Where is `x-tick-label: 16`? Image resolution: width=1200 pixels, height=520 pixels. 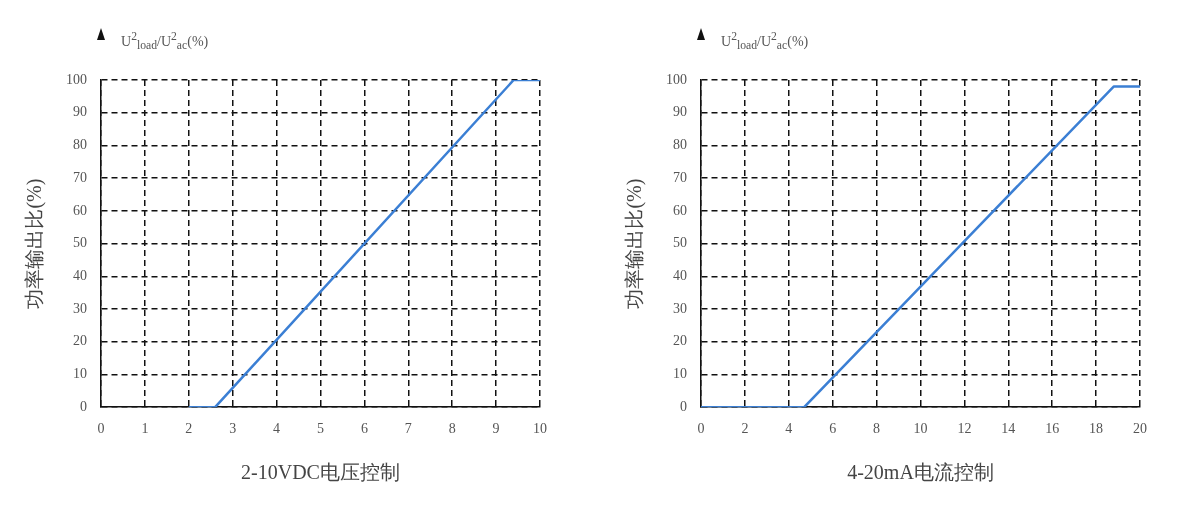 x-tick-label: 16 is located at coordinates (1052, 429).